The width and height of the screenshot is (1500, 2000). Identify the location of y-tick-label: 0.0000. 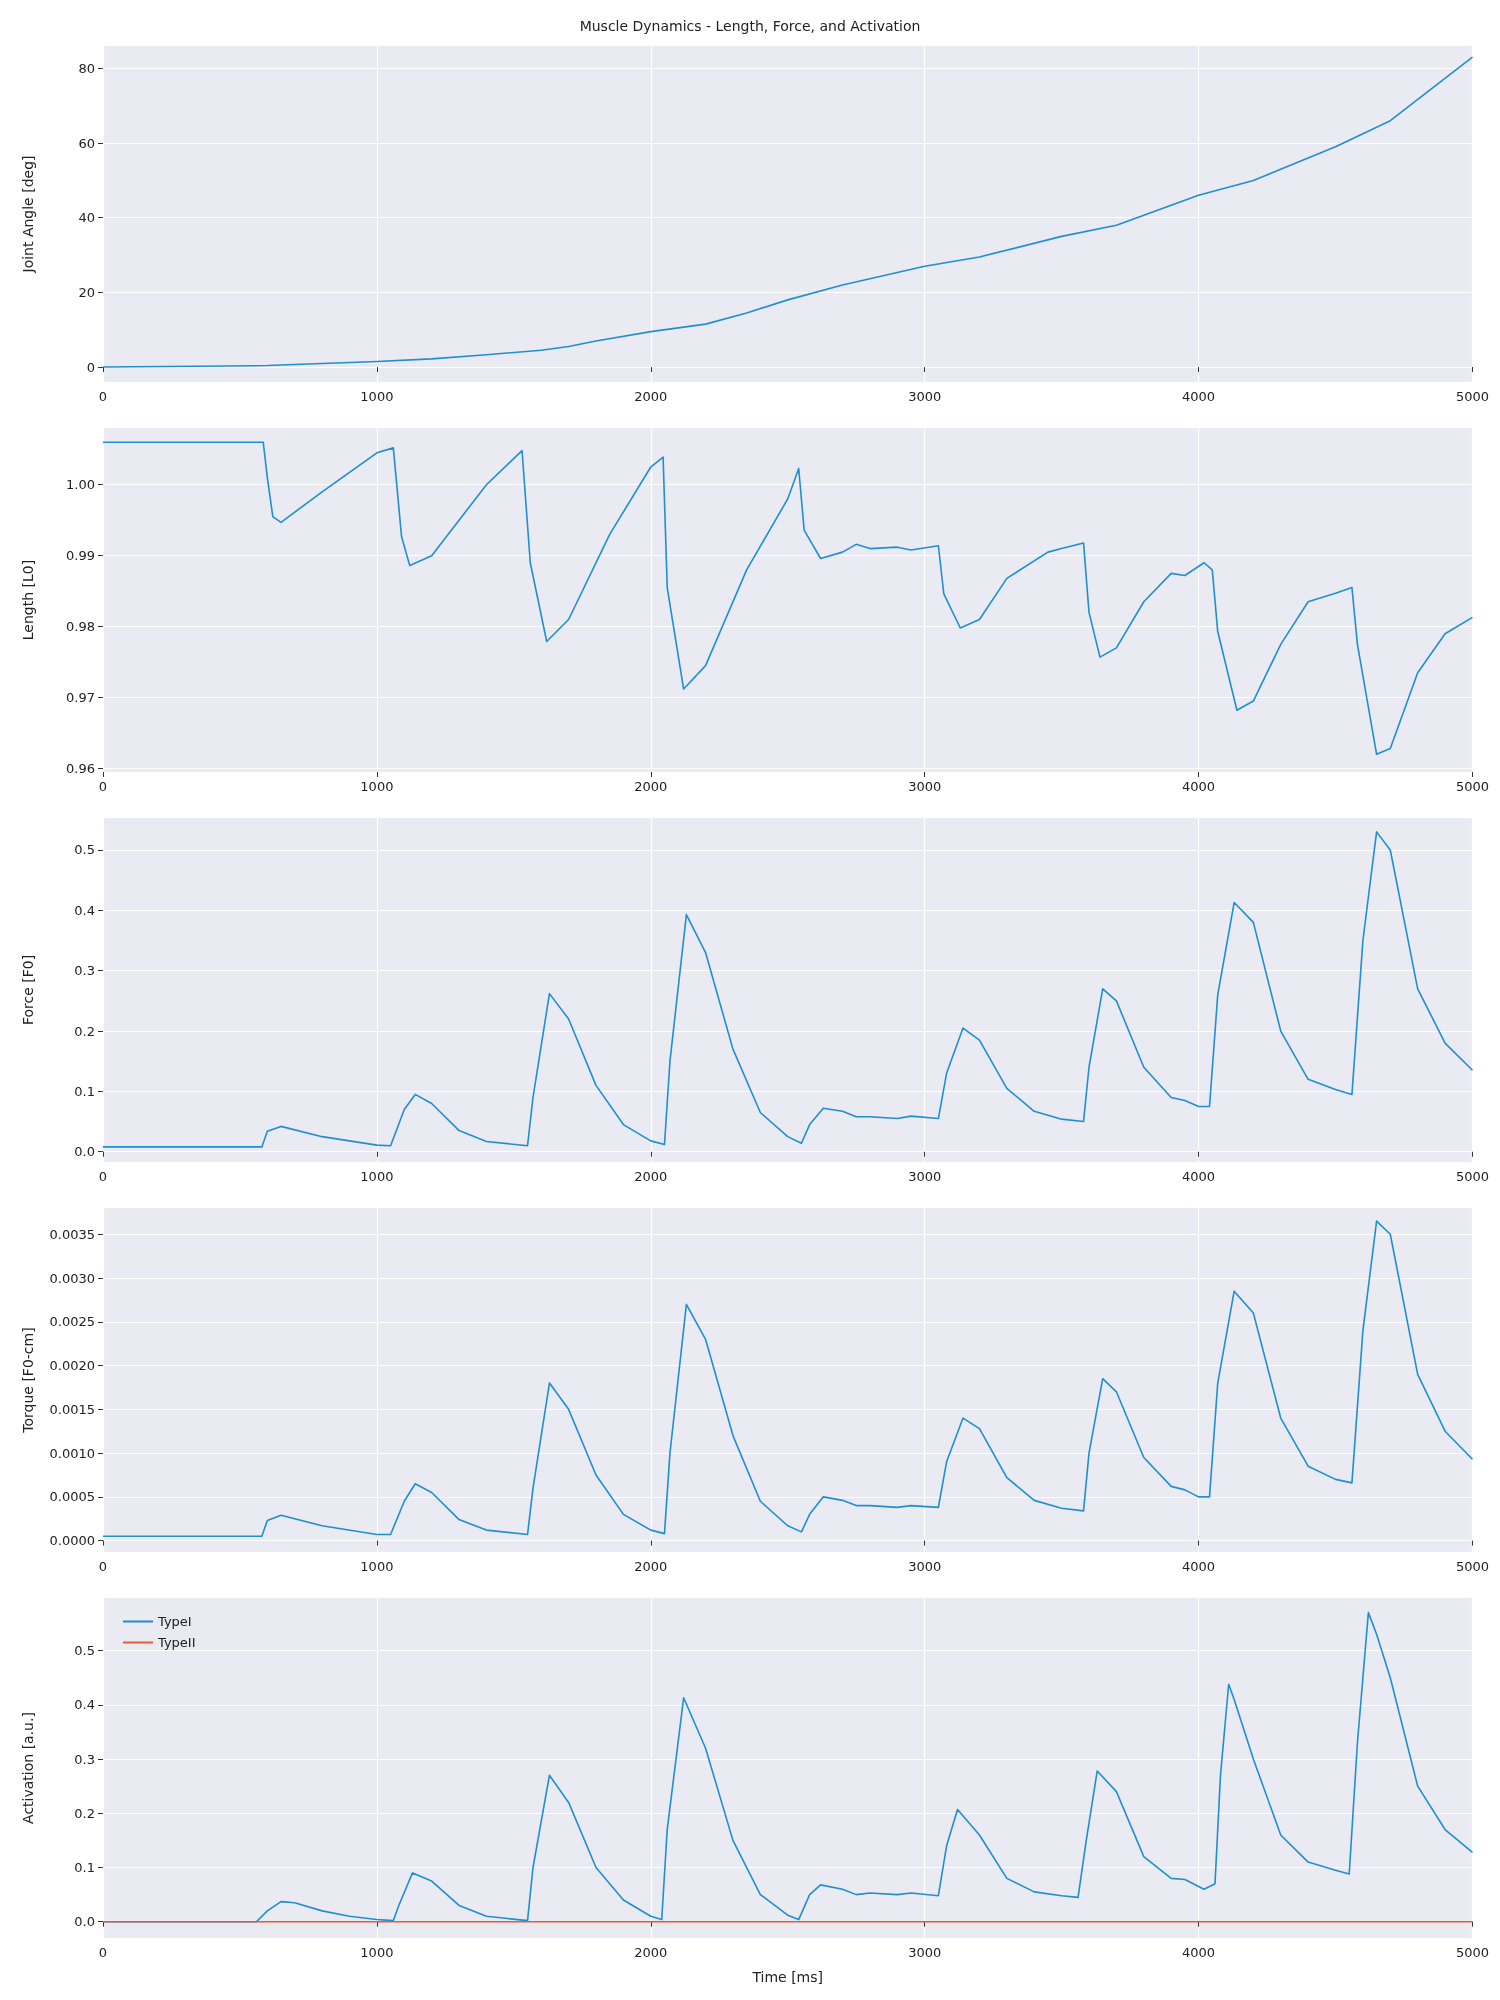
(72, 1541).